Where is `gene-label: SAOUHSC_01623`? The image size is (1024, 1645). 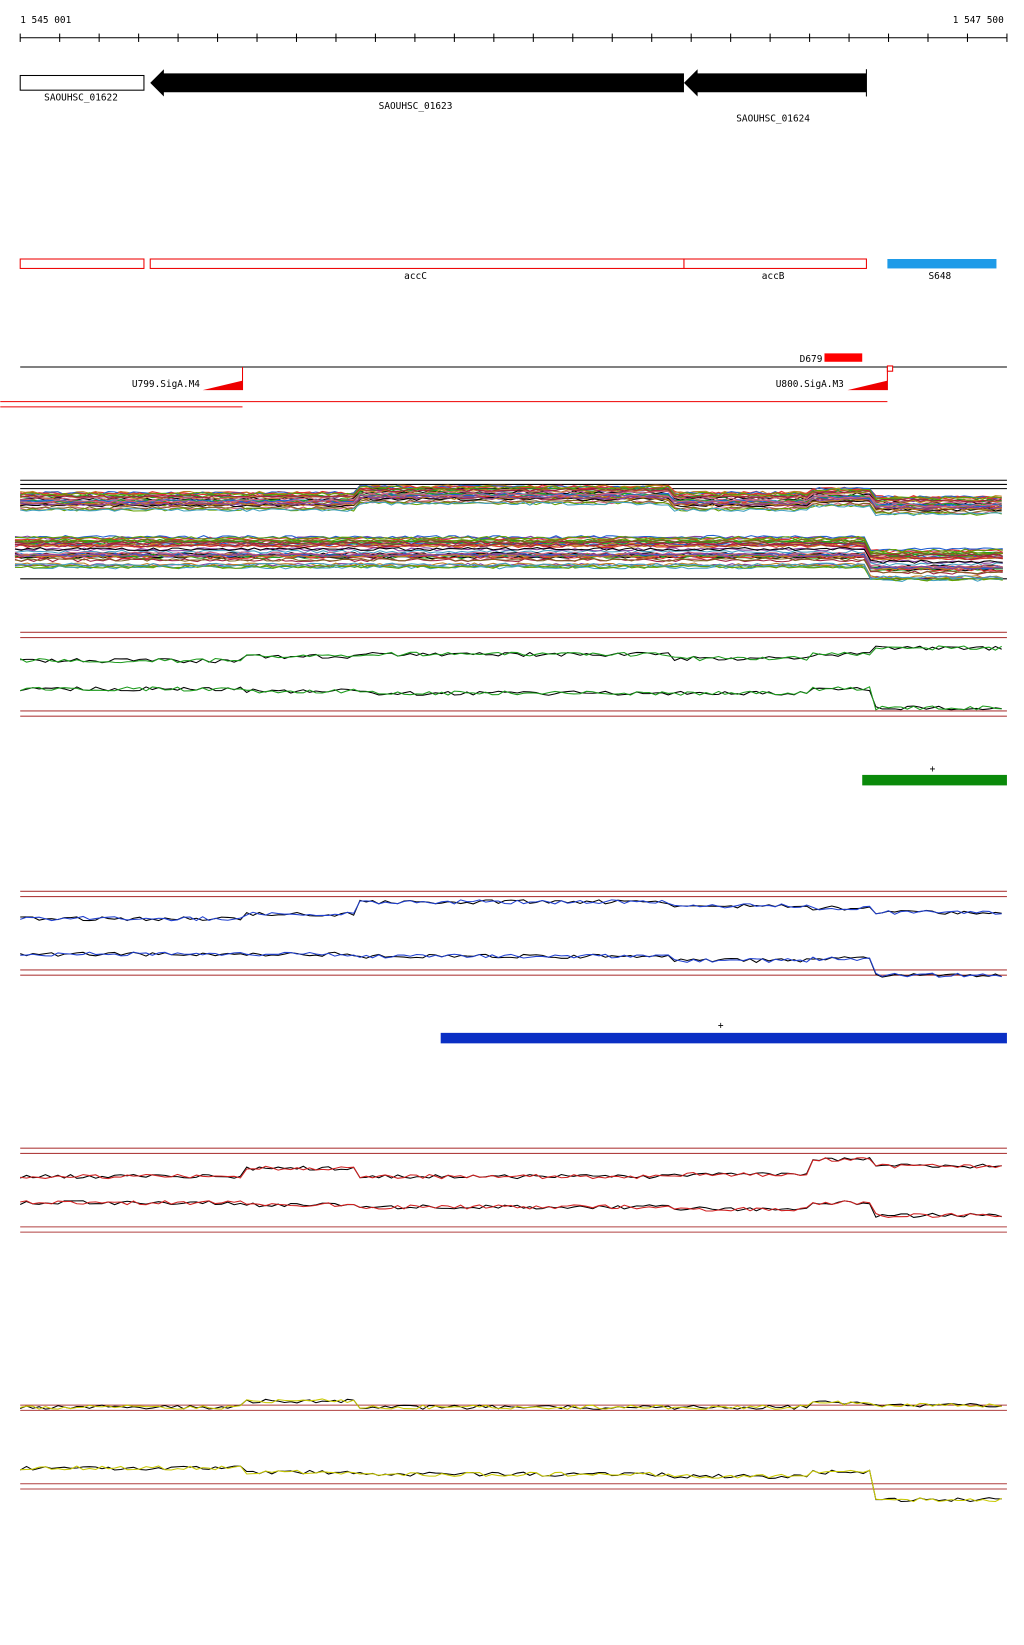
gene-label: SAOUHSC_01623 is located at coordinates (416, 106).